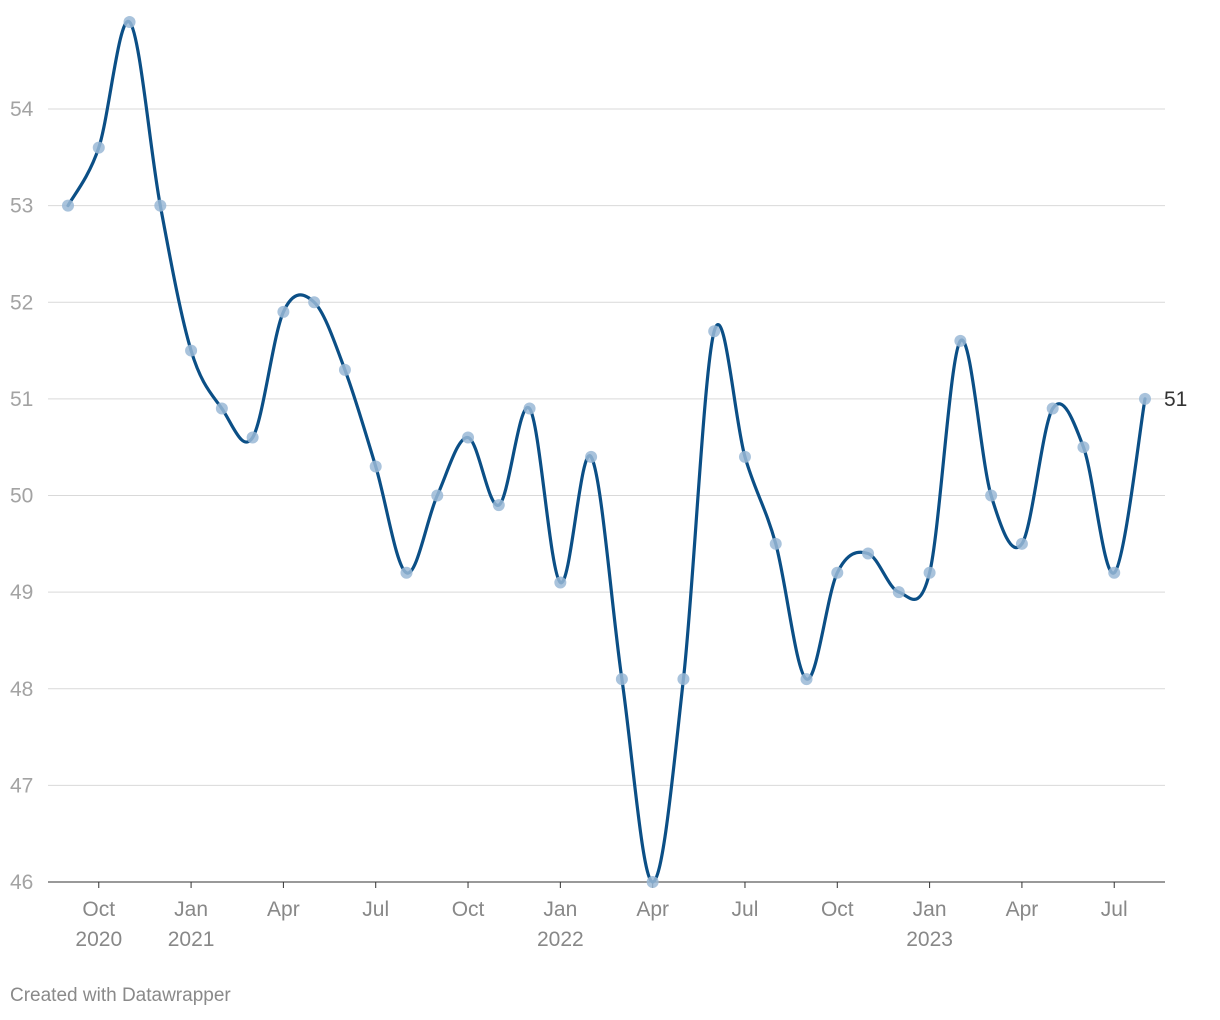  I want to click on y-axis-tick-labels: 46 47 48 49 50 51 52 53 54, so click(22, 496).